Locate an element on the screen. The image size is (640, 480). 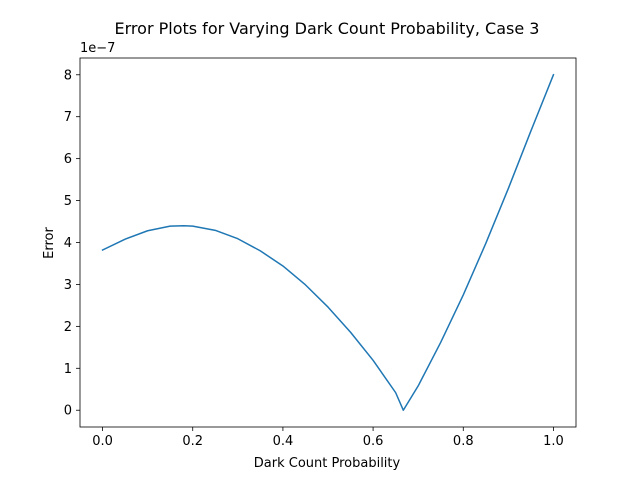
y-tick-label: 0 is located at coordinates (68, 411).